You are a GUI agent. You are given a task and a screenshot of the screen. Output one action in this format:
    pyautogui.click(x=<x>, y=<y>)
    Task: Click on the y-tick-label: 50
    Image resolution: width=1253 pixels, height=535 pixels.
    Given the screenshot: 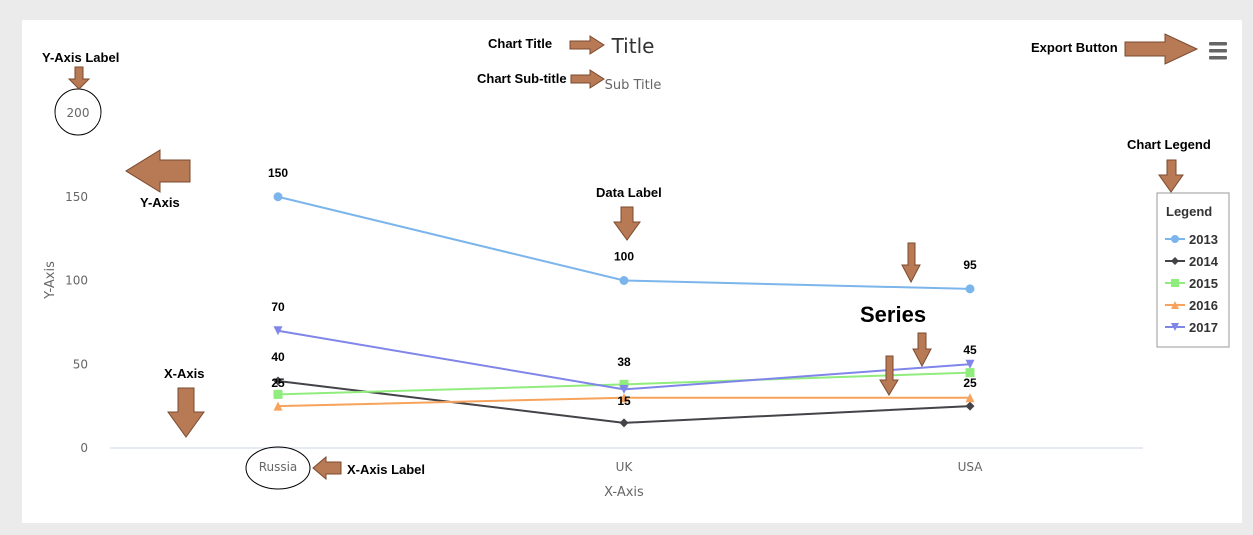 What is the action you would take?
    pyautogui.click(x=80, y=364)
    